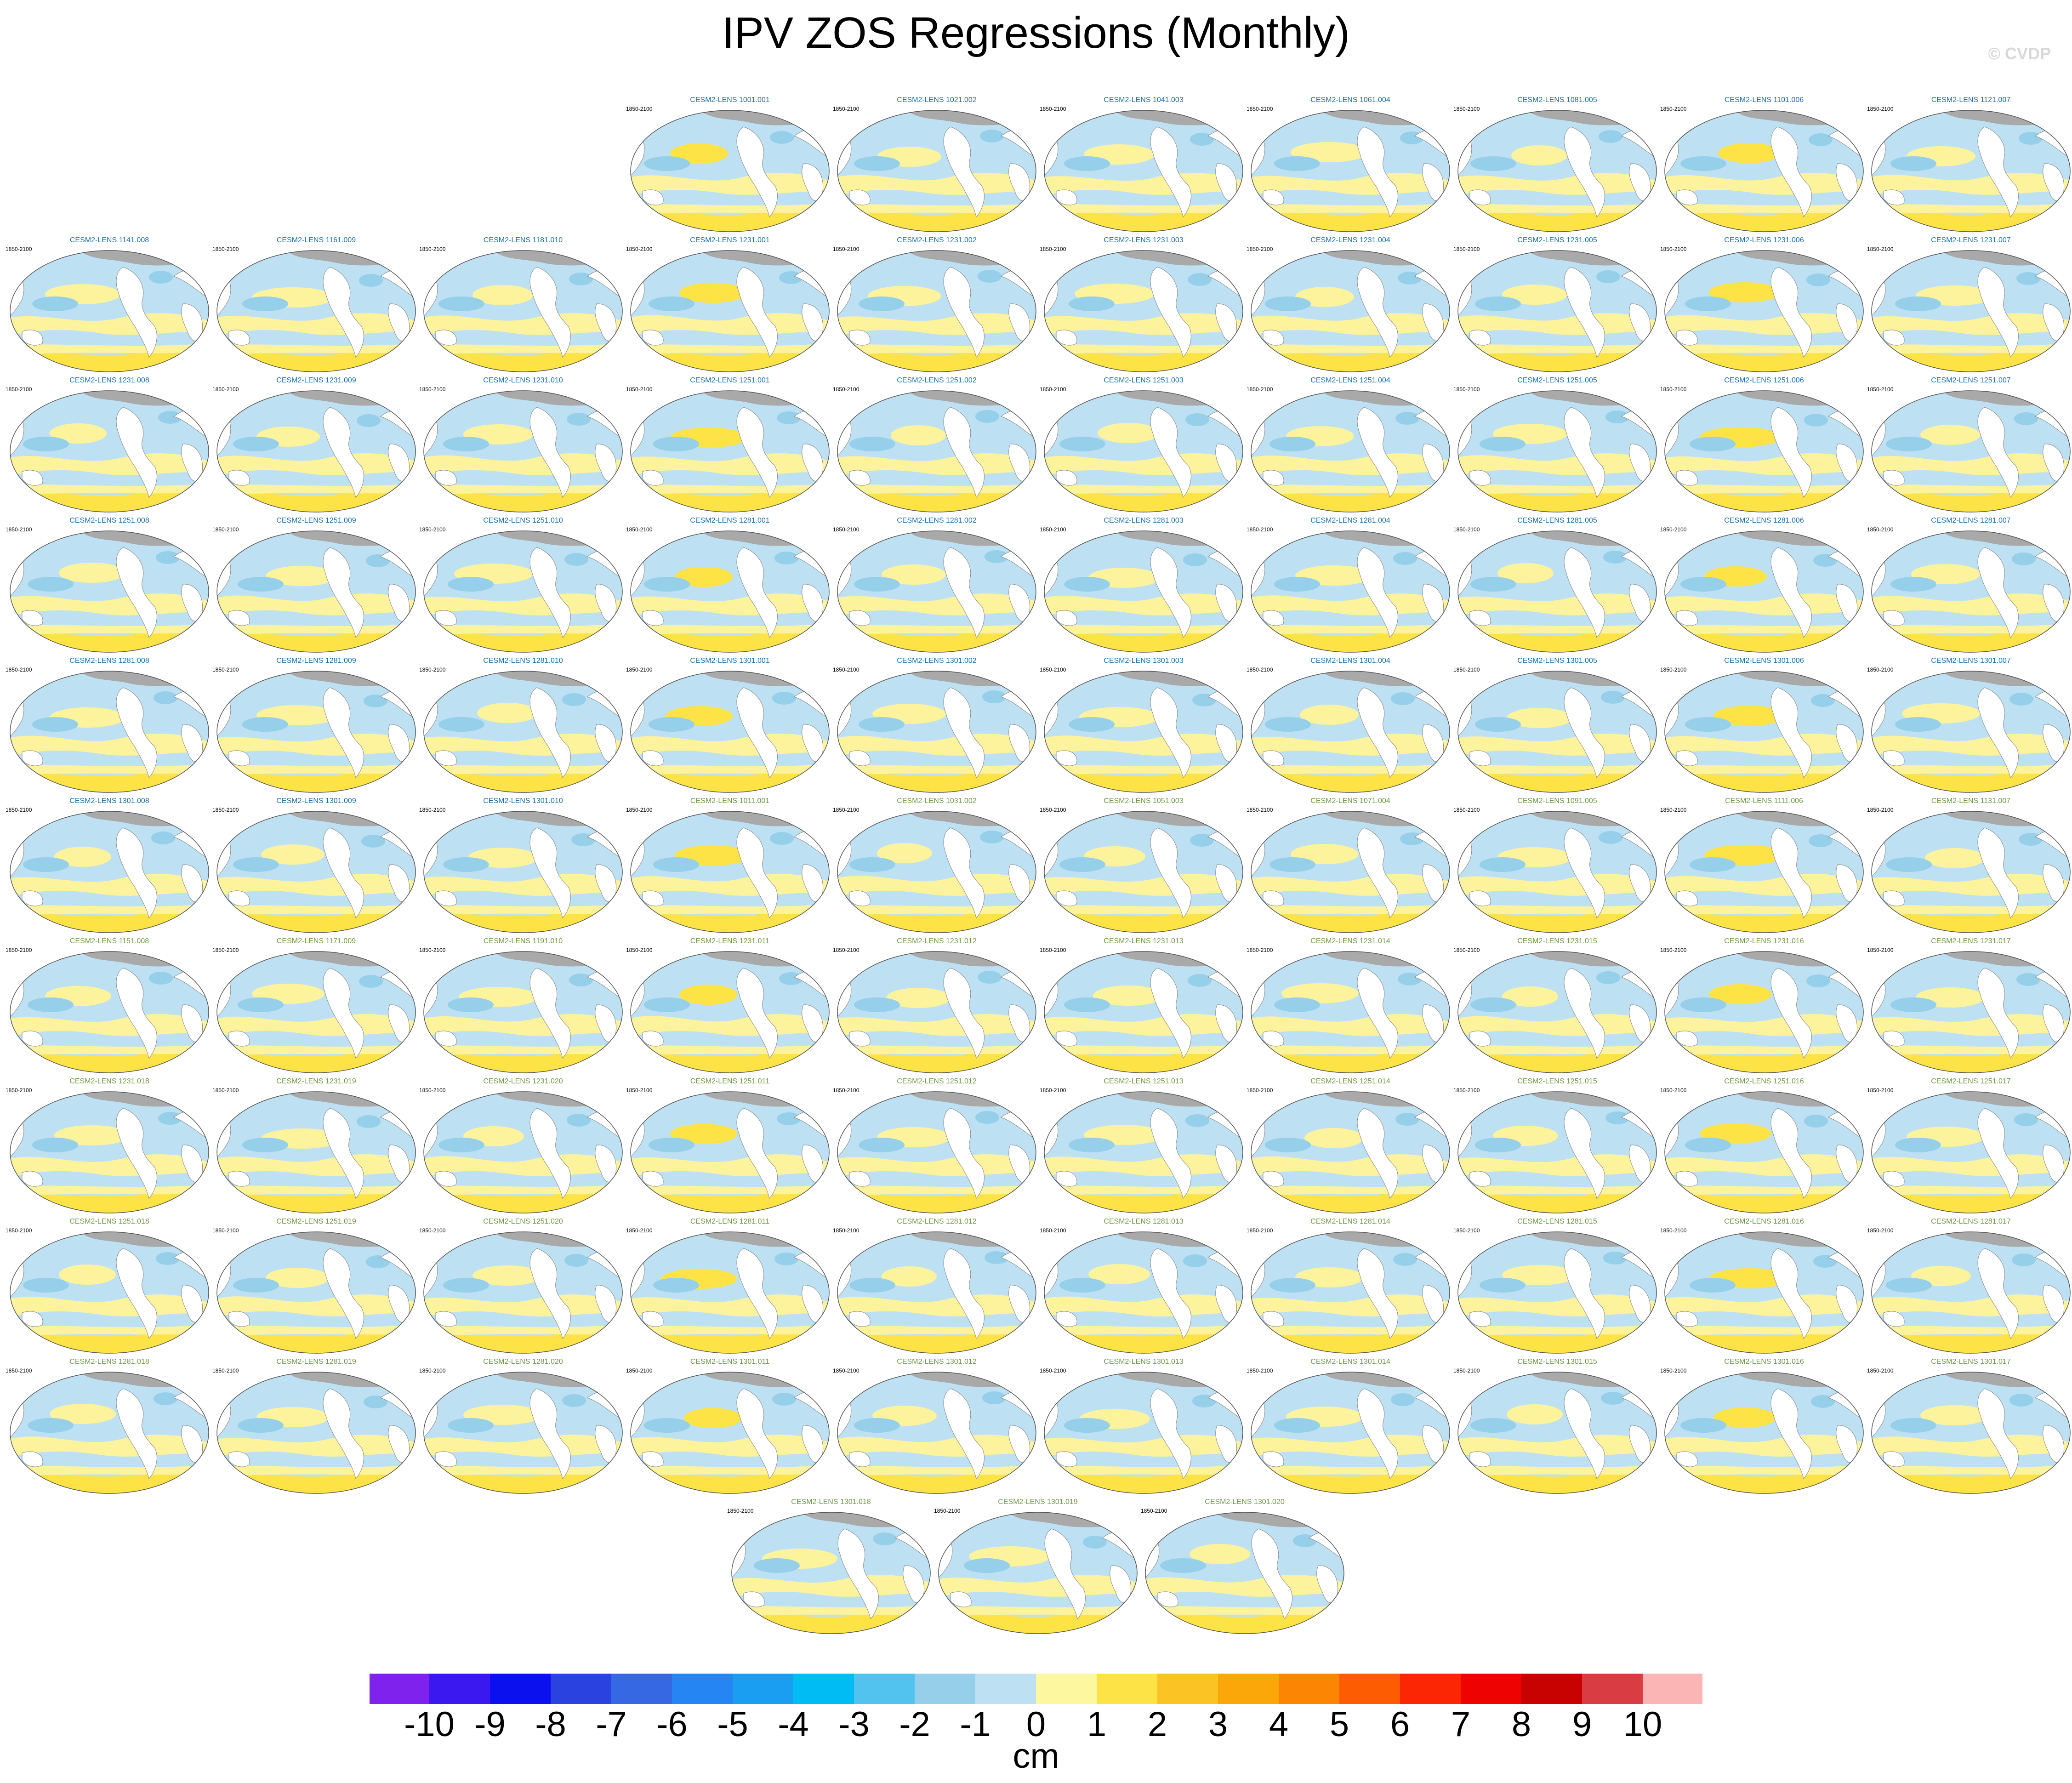  What do you see at coordinates (937, 1221) in the screenshot?
I see `panel-title: CESM2-LENS 1281.012` at bounding box center [937, 1221].